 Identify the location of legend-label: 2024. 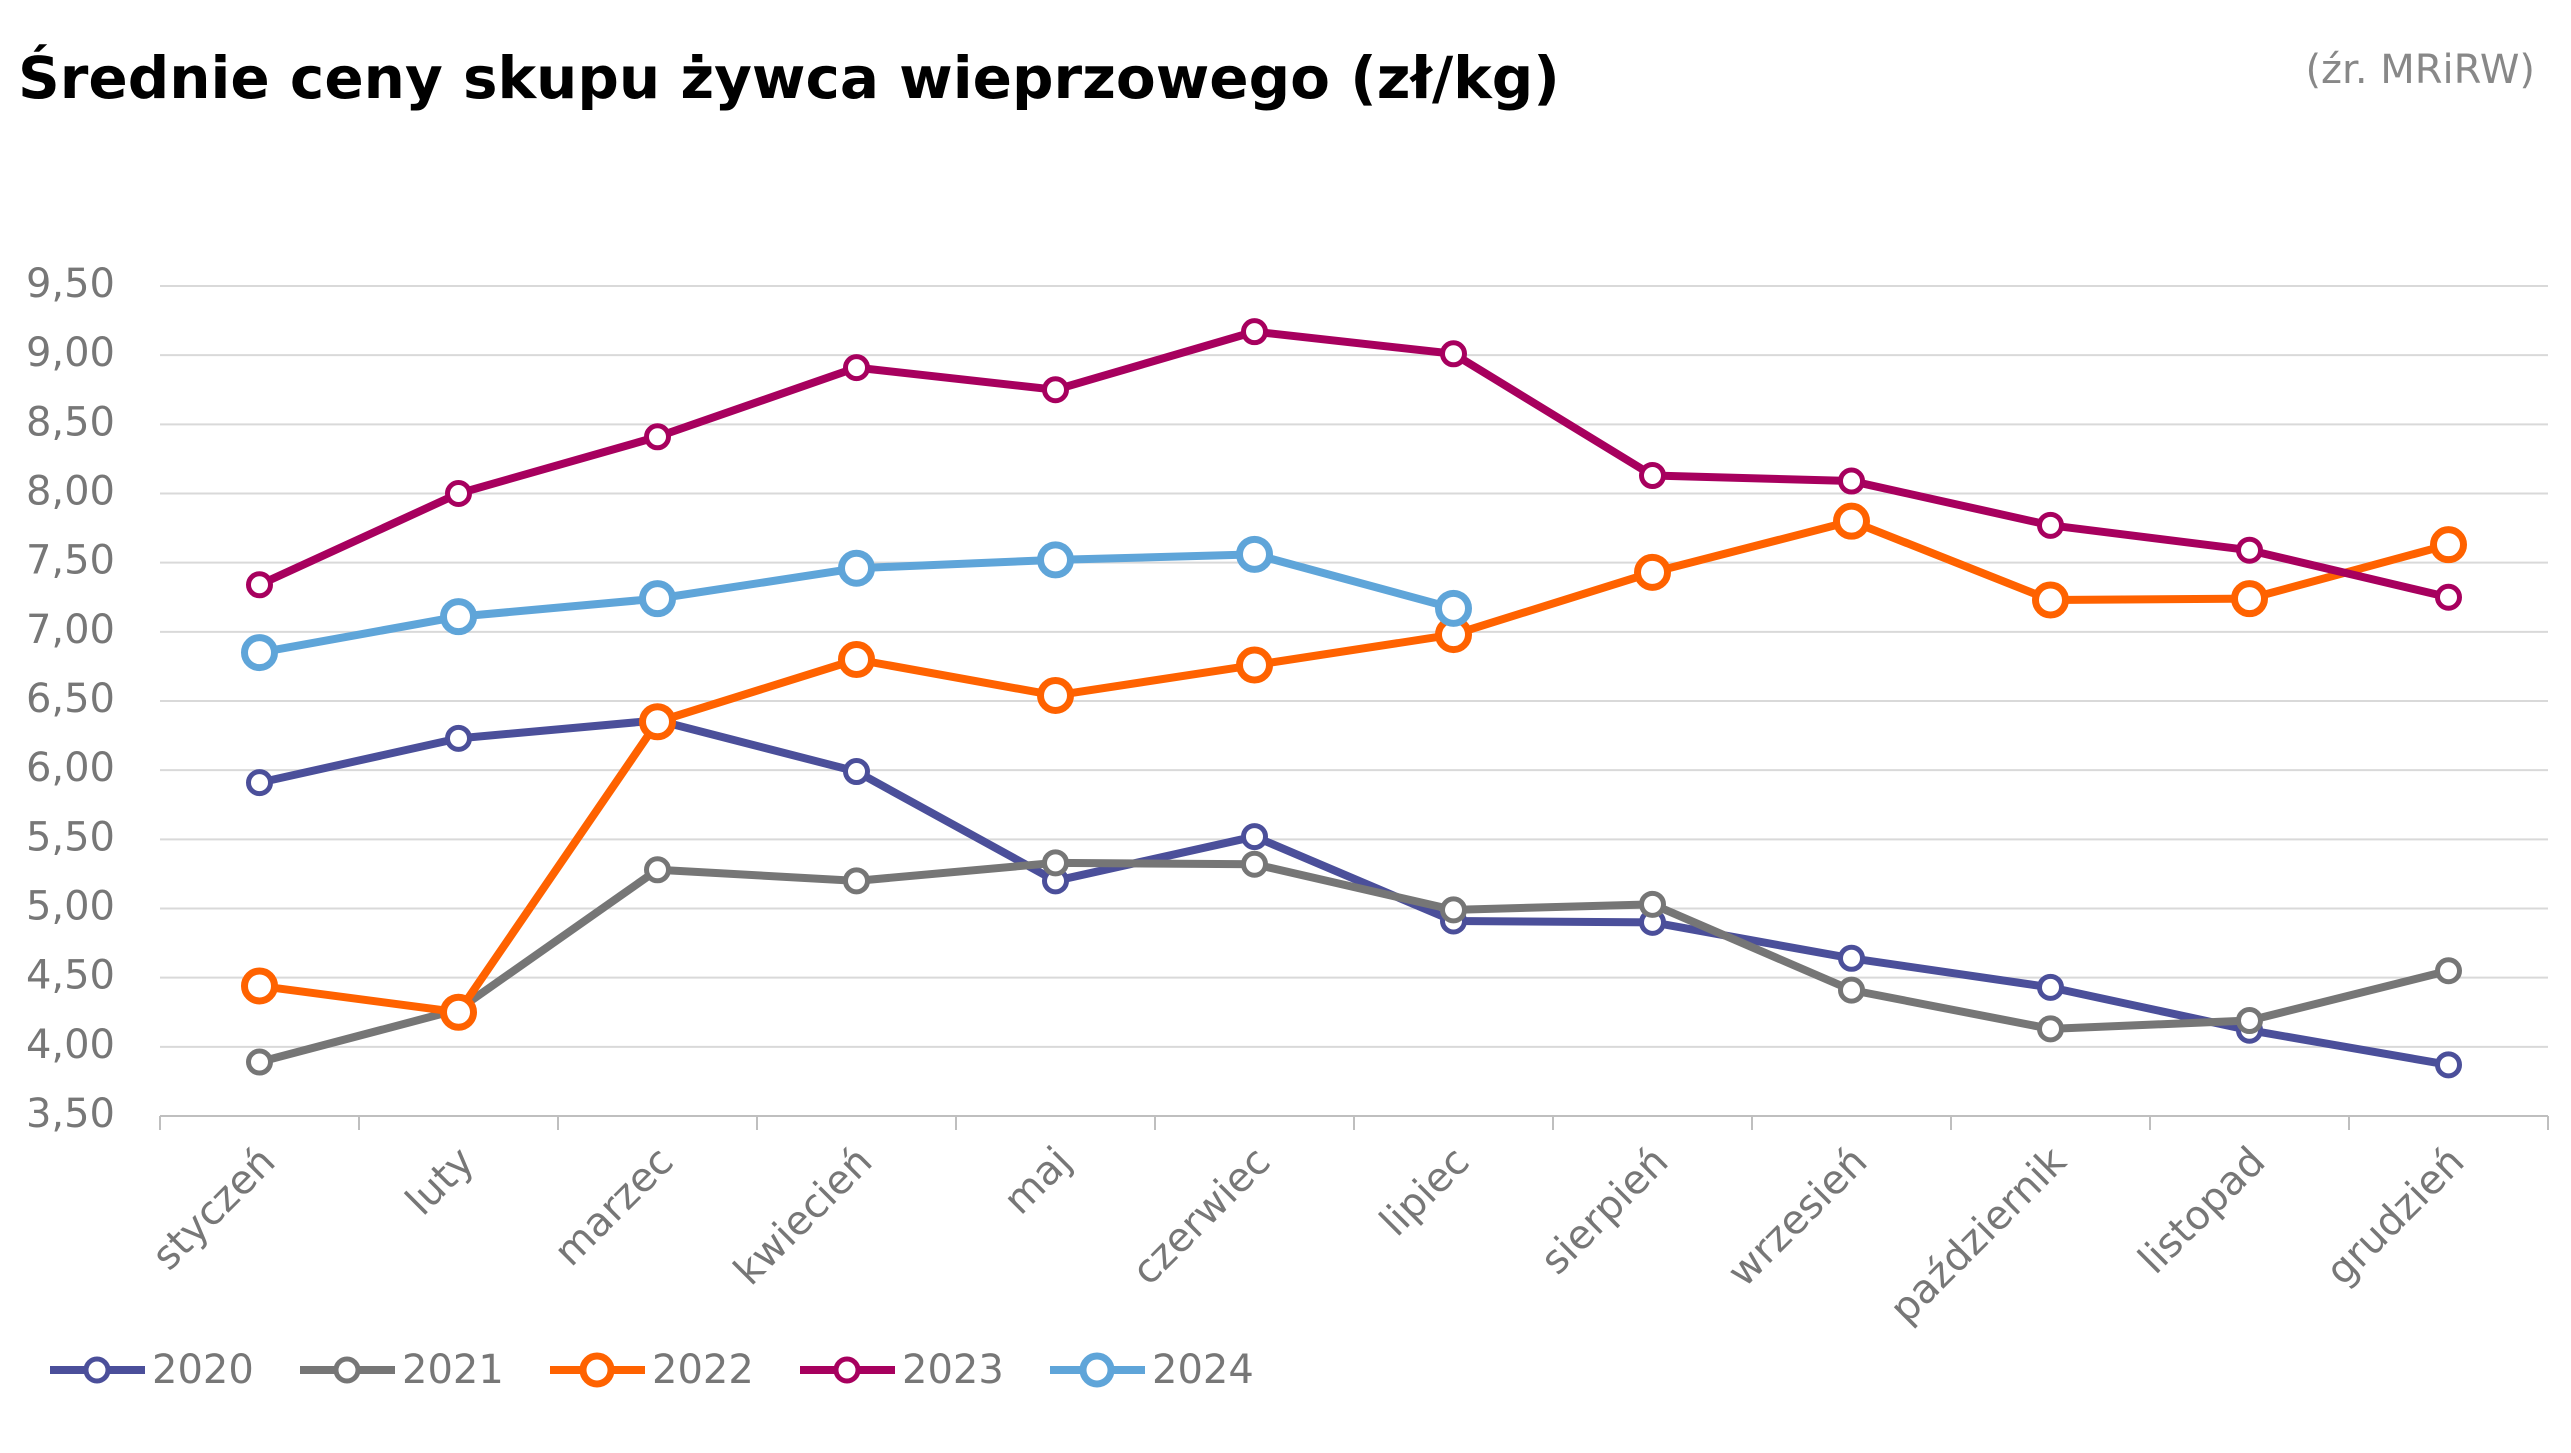
(1203, 1370).